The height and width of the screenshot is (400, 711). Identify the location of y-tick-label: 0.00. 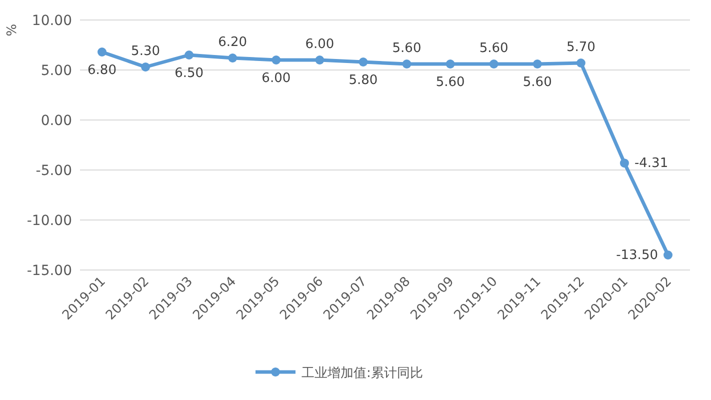
(56, 121).